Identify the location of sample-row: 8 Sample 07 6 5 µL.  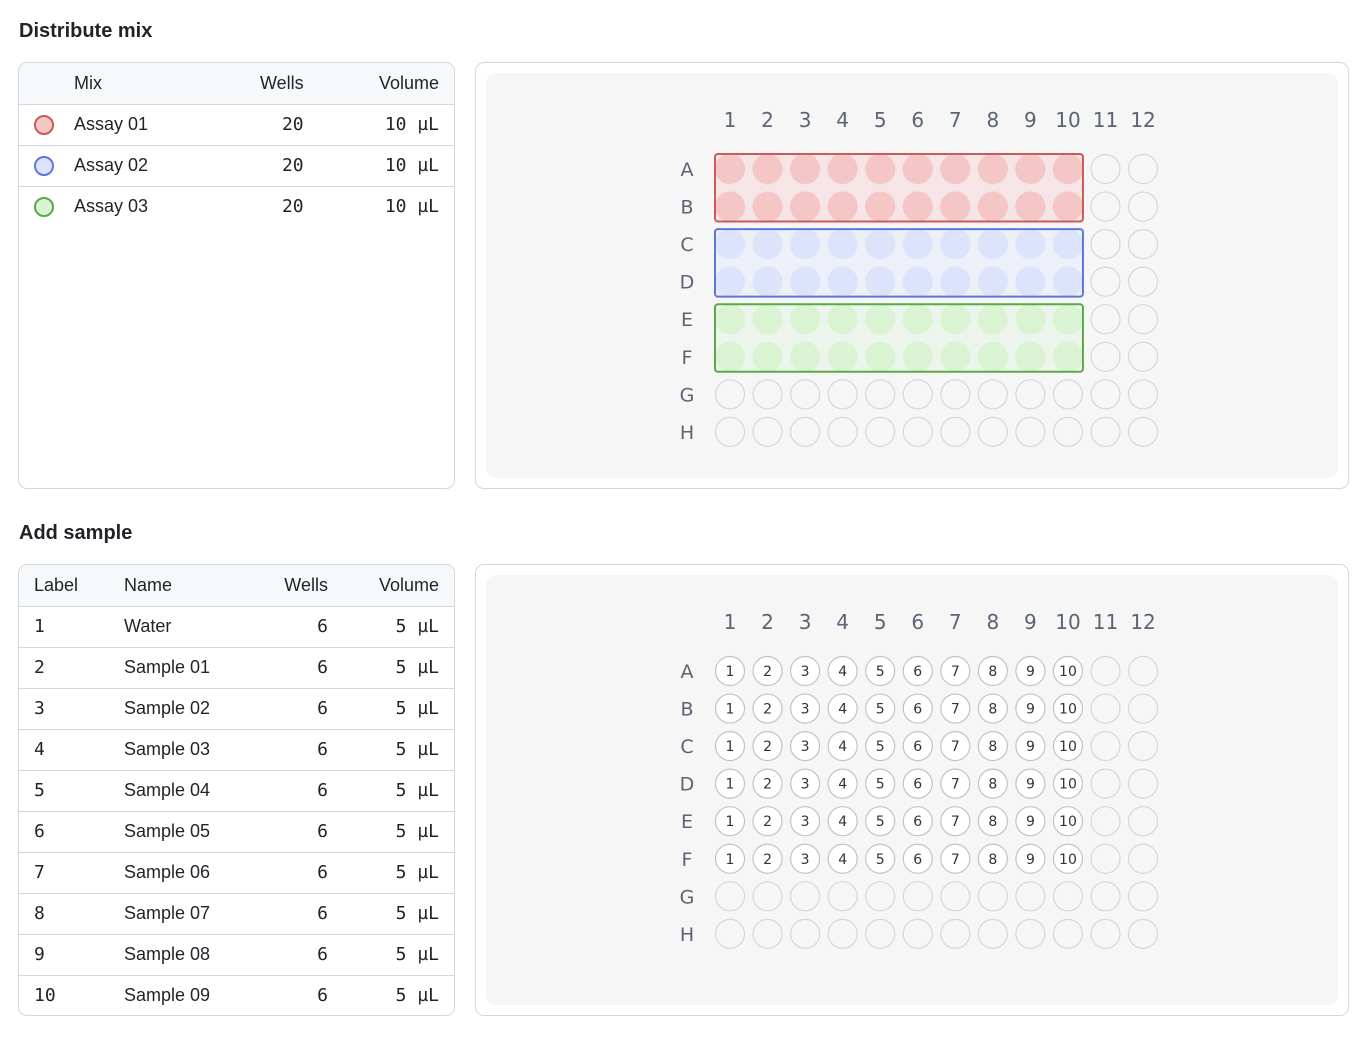
(236, 914).